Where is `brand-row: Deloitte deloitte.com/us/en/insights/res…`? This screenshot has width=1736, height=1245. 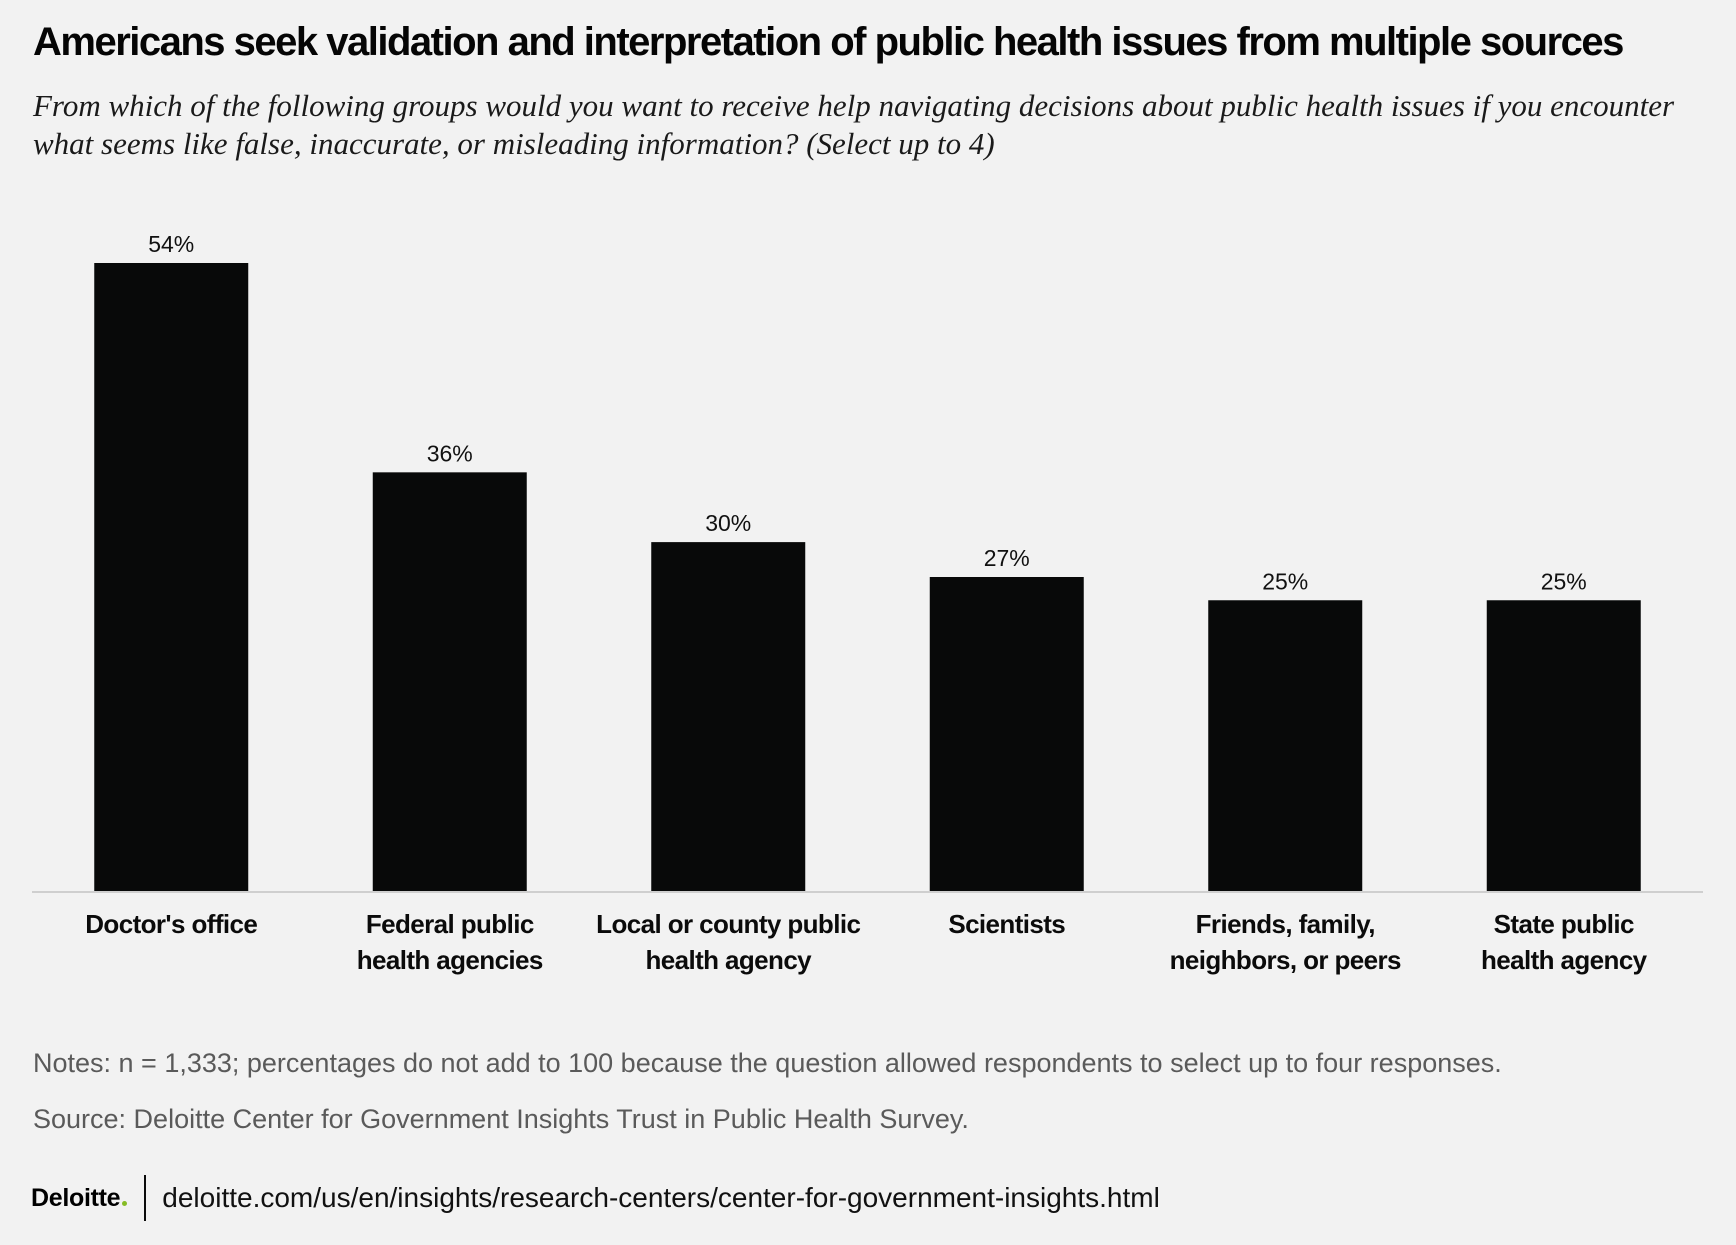 brand-row: Deloitte deloitte.com/us/en/insights/res… is located at coordinates (595, 1198).